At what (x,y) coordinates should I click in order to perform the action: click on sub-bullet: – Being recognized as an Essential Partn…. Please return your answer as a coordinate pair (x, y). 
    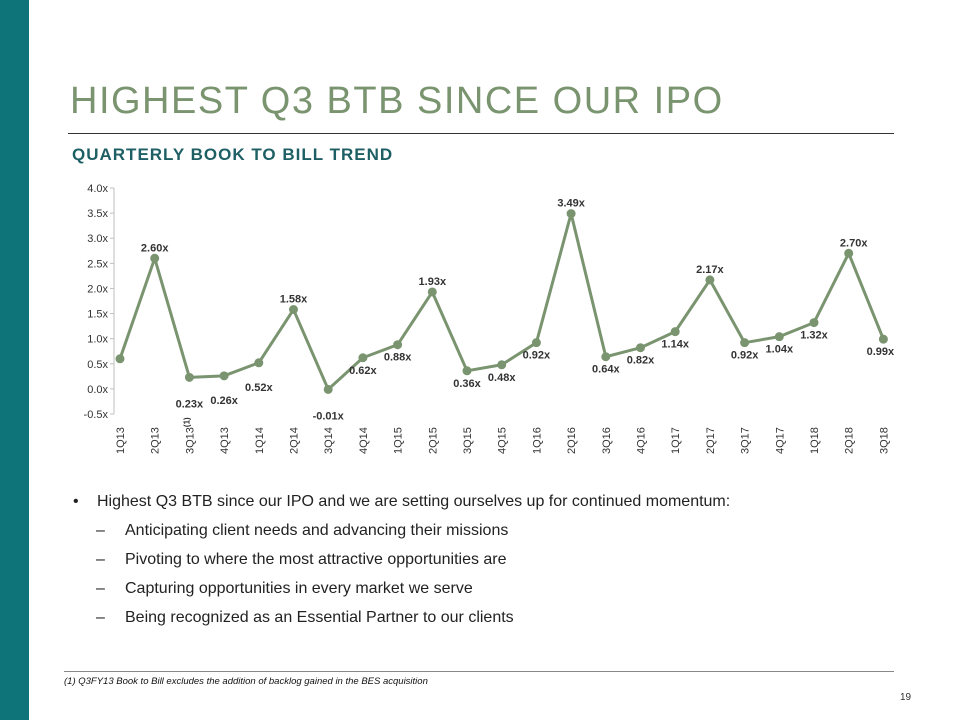
    Looking at the image, I should click on (502, 617).